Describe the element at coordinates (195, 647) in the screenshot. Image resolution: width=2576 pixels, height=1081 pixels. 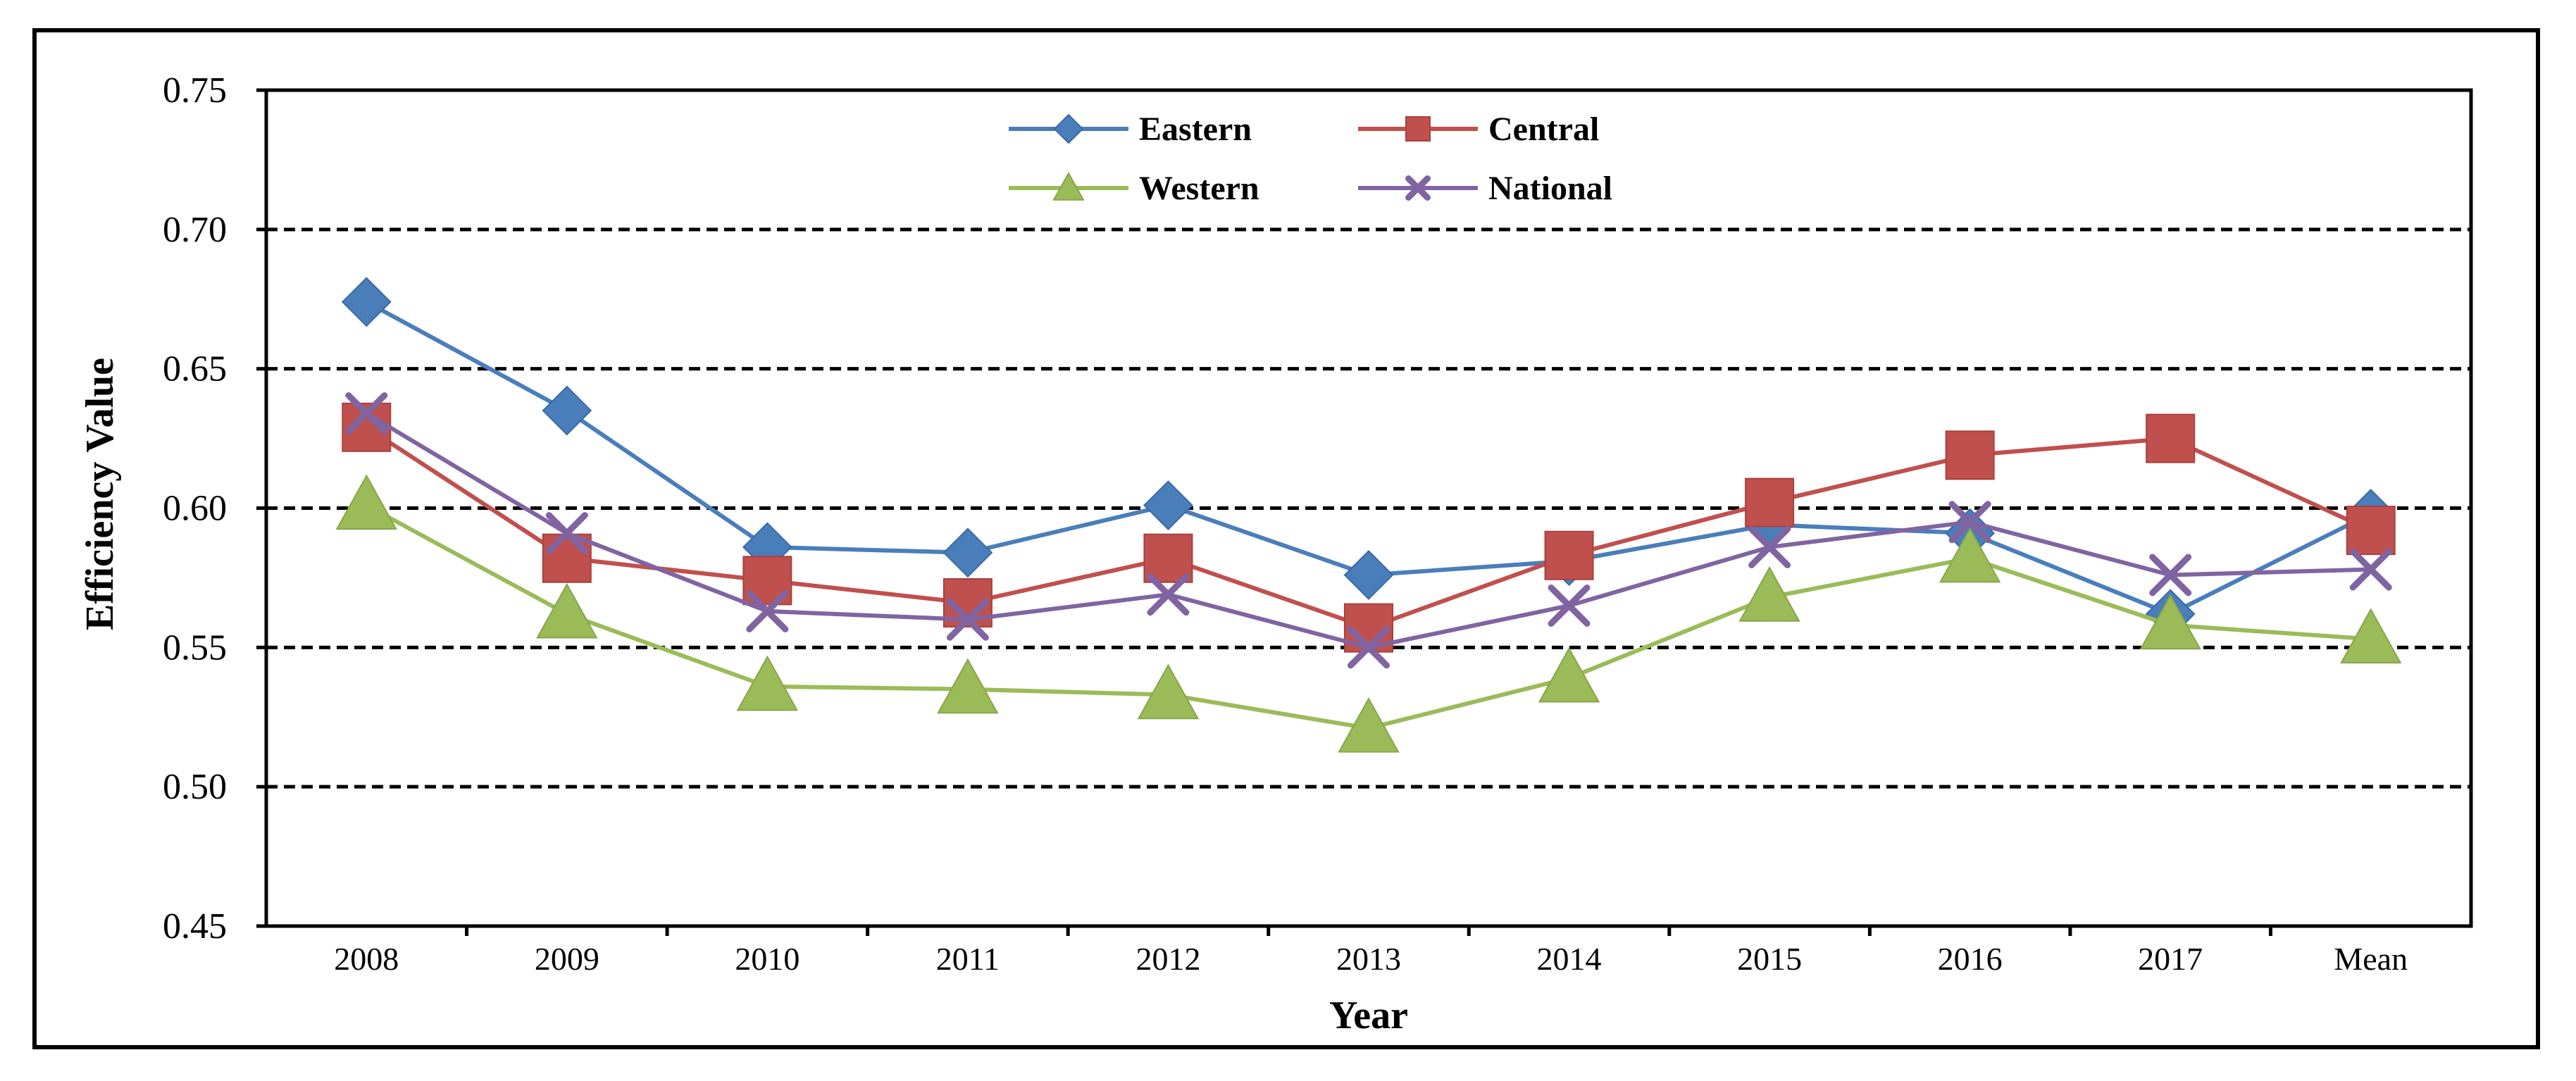
I see `y-tick-label: 0.55` at that location.